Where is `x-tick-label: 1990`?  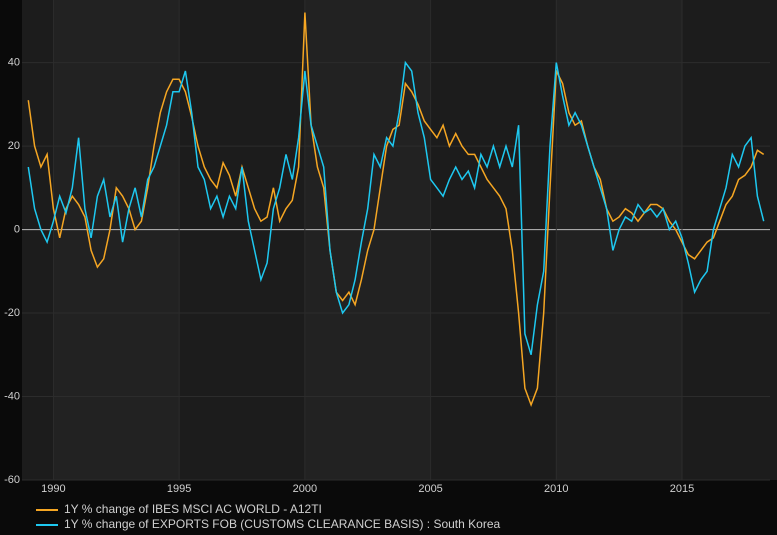
x-tick-label: 1990 is located at coordinates (53, 489).